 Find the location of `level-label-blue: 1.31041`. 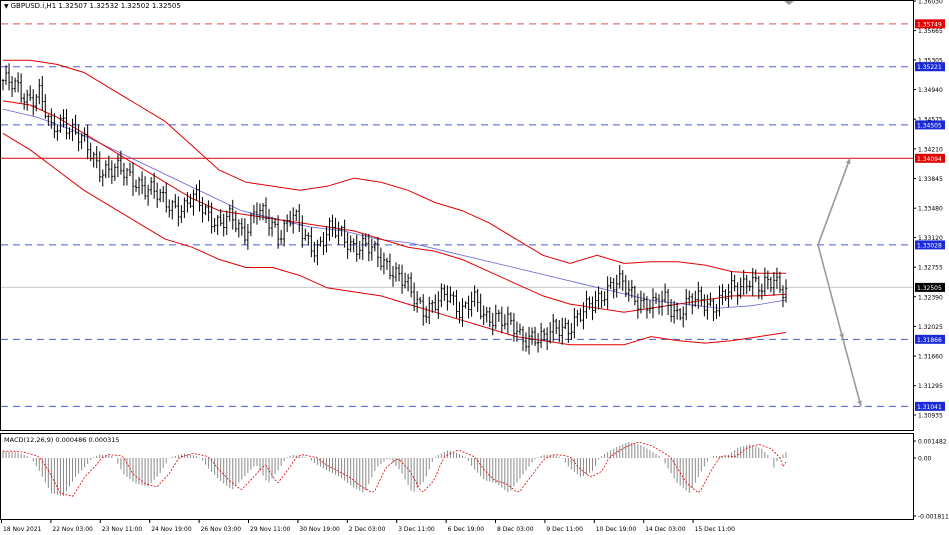

level-label-blue: 1.31041 is located at coordinates (929, 407).